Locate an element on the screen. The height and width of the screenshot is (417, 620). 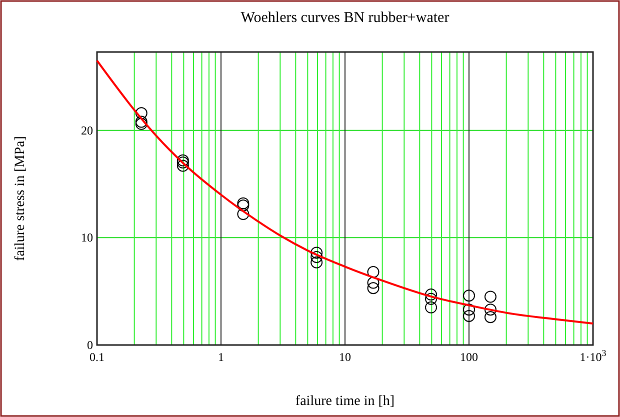
y-tick-label: 0 is located at coordinates (90, 345).